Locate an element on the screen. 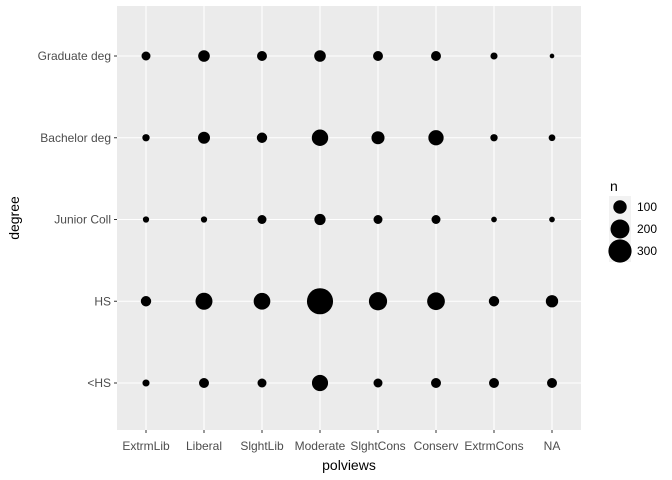 Image resolution: width=672 pixels, height=480 pixels. y-tick-label: HS is located at coordinates (102, 301).